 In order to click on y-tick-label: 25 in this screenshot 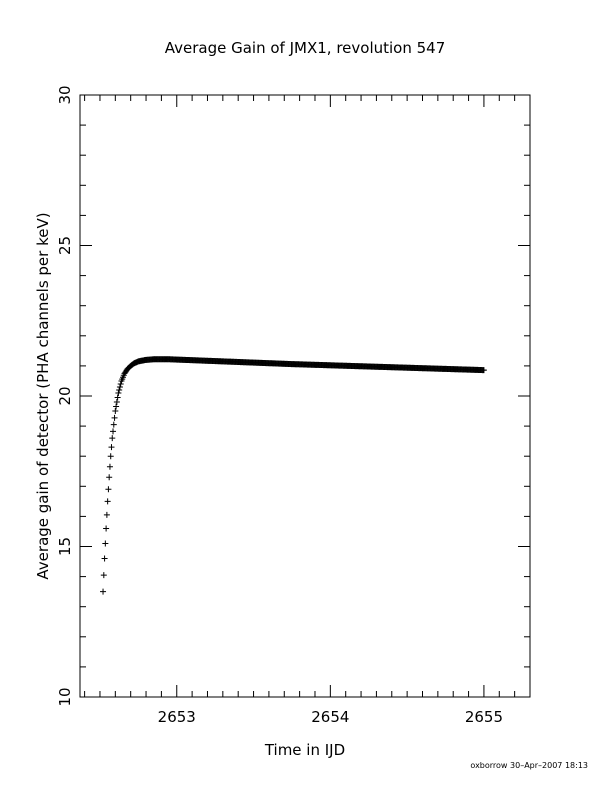, I will do `click(65, 245)`.